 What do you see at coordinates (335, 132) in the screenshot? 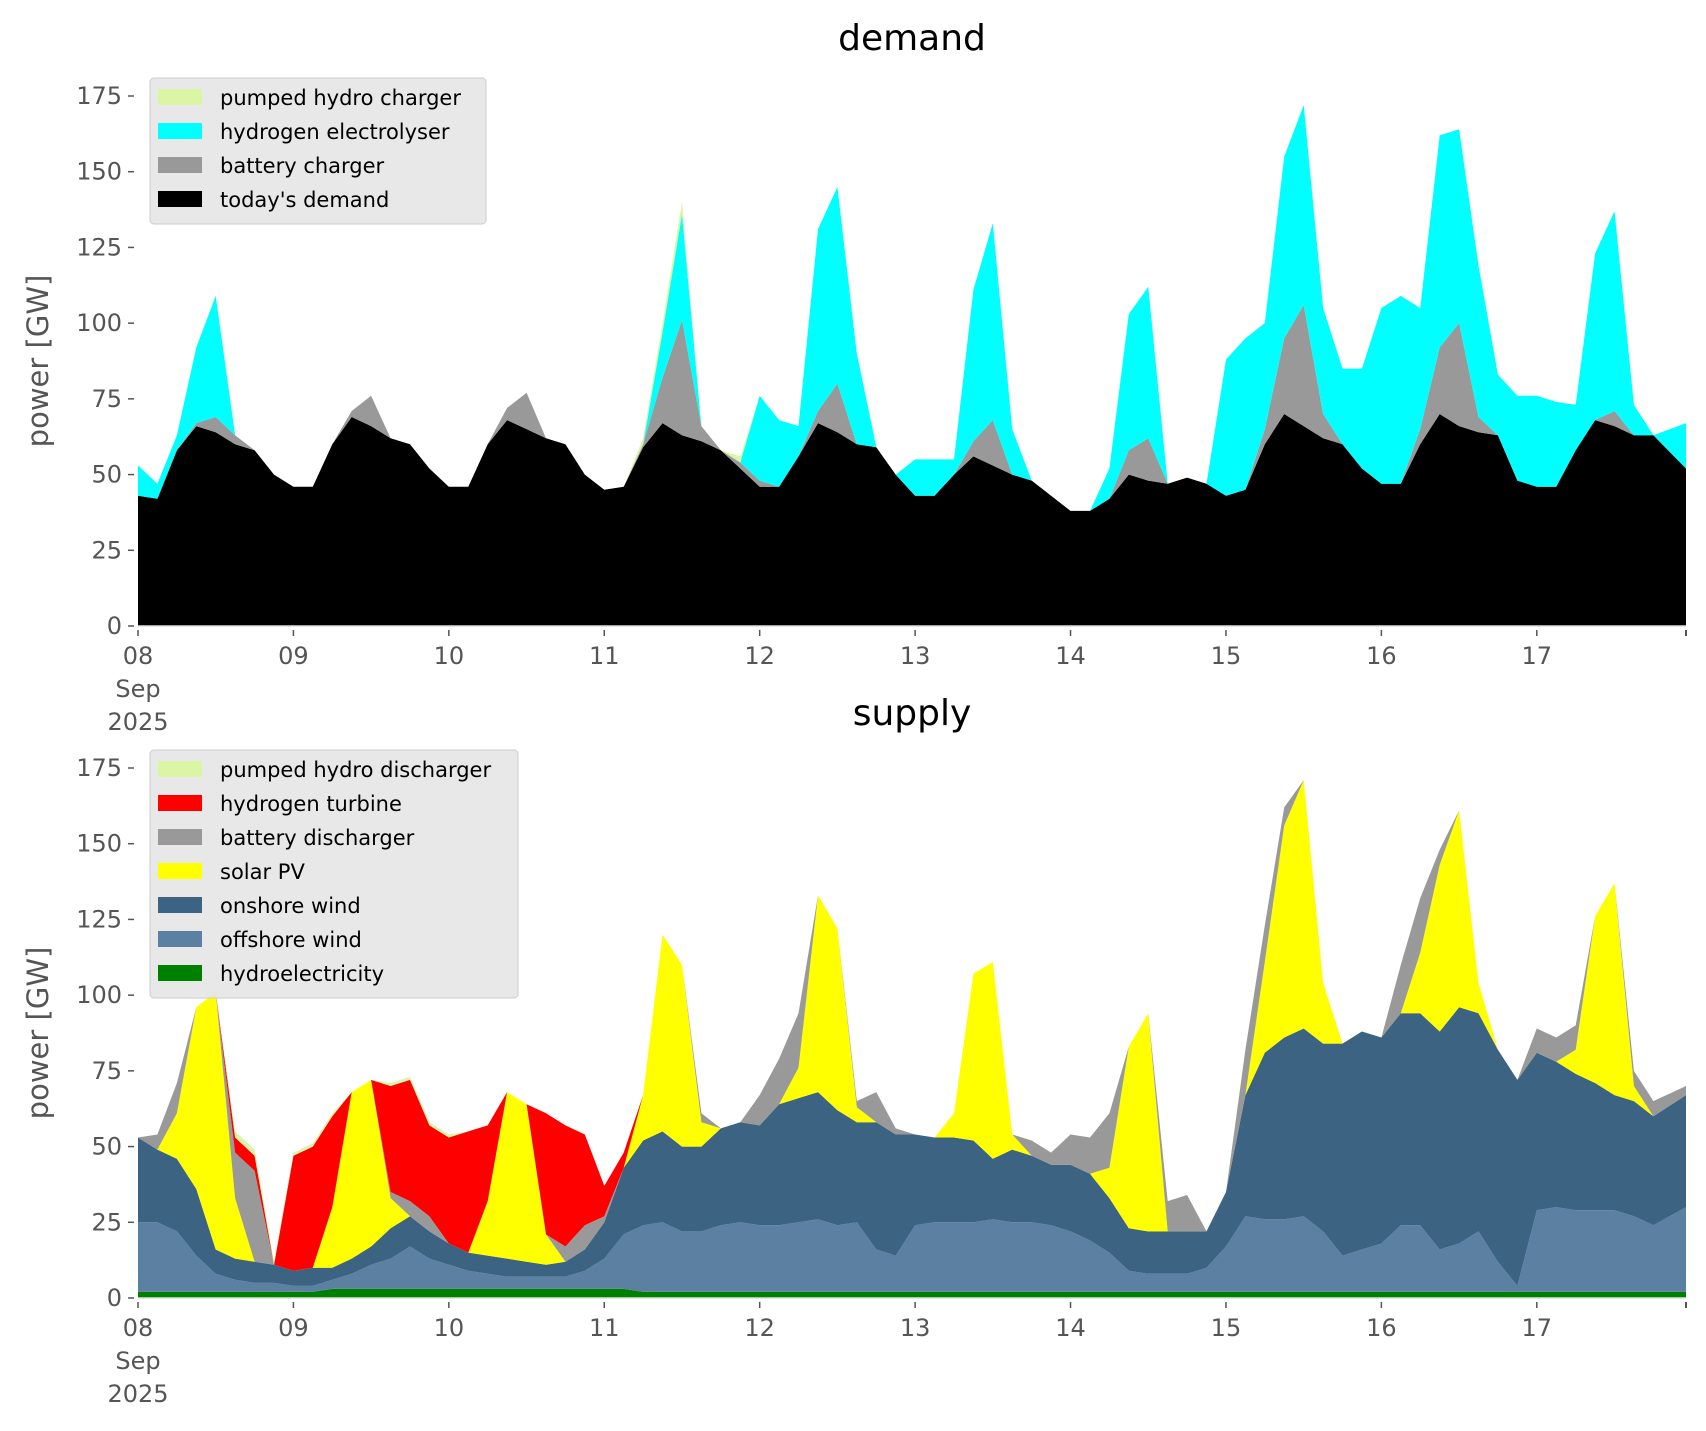
I see `legend-label-hydrogen-electrolyser: hydrogen electrolyser` at bounding box center [335, 132].